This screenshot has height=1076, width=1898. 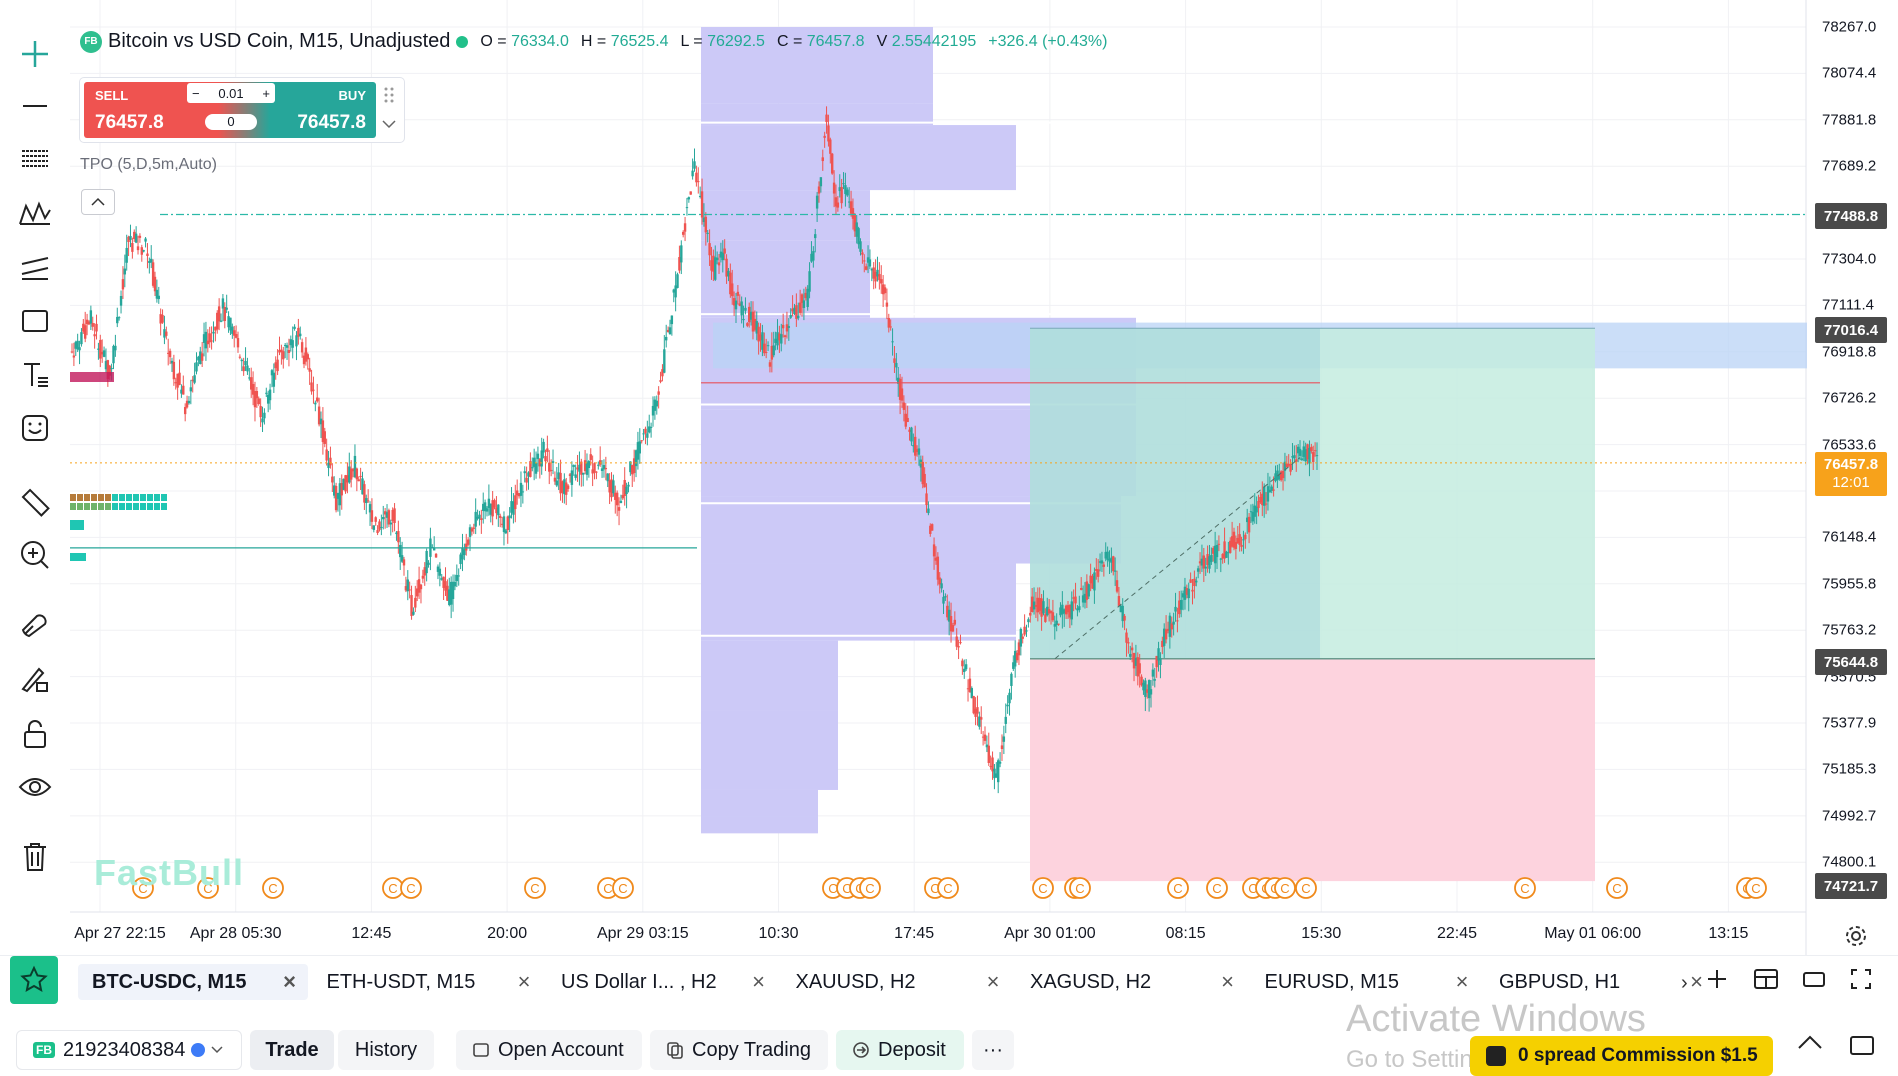 What do you see at coordinates (1810, 1044) in the screenshot?
I see `chevron-up-icon` at bounding box center [1810, 1044].